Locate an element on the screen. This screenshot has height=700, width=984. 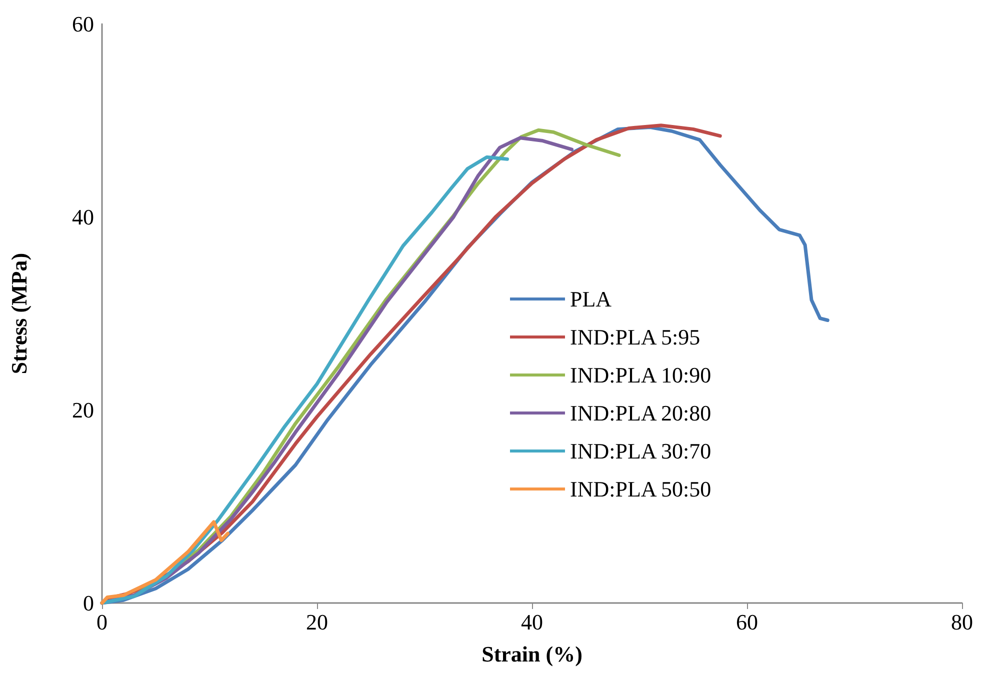
legend-label: IND:PLA 30:70 is located at coordinates (641, 451).